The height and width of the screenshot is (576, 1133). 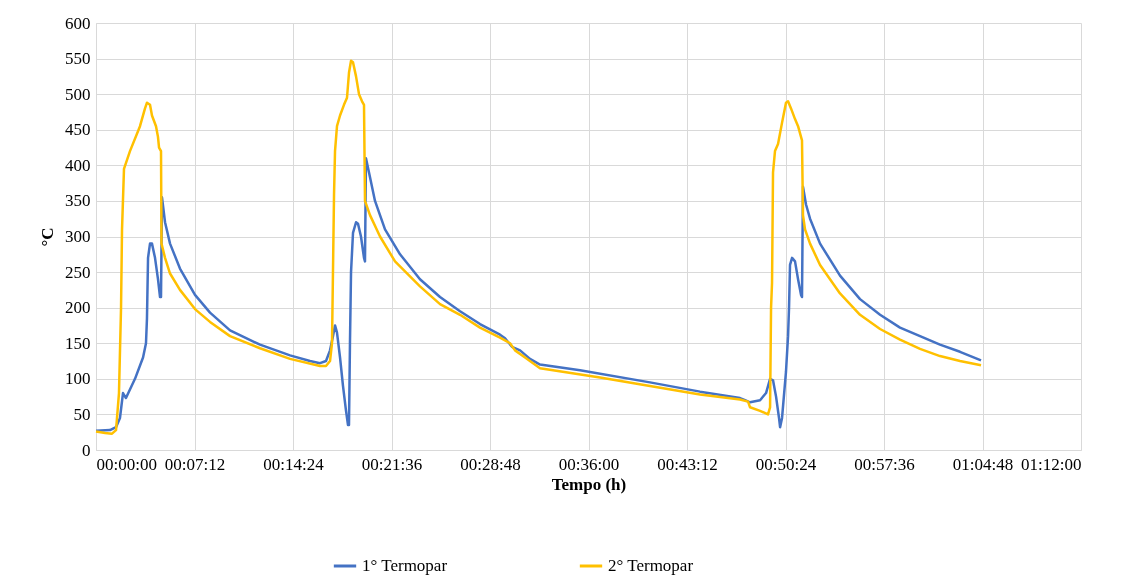 I want to click on legend-label: 1° Termopar, so click(x=405, y=565).